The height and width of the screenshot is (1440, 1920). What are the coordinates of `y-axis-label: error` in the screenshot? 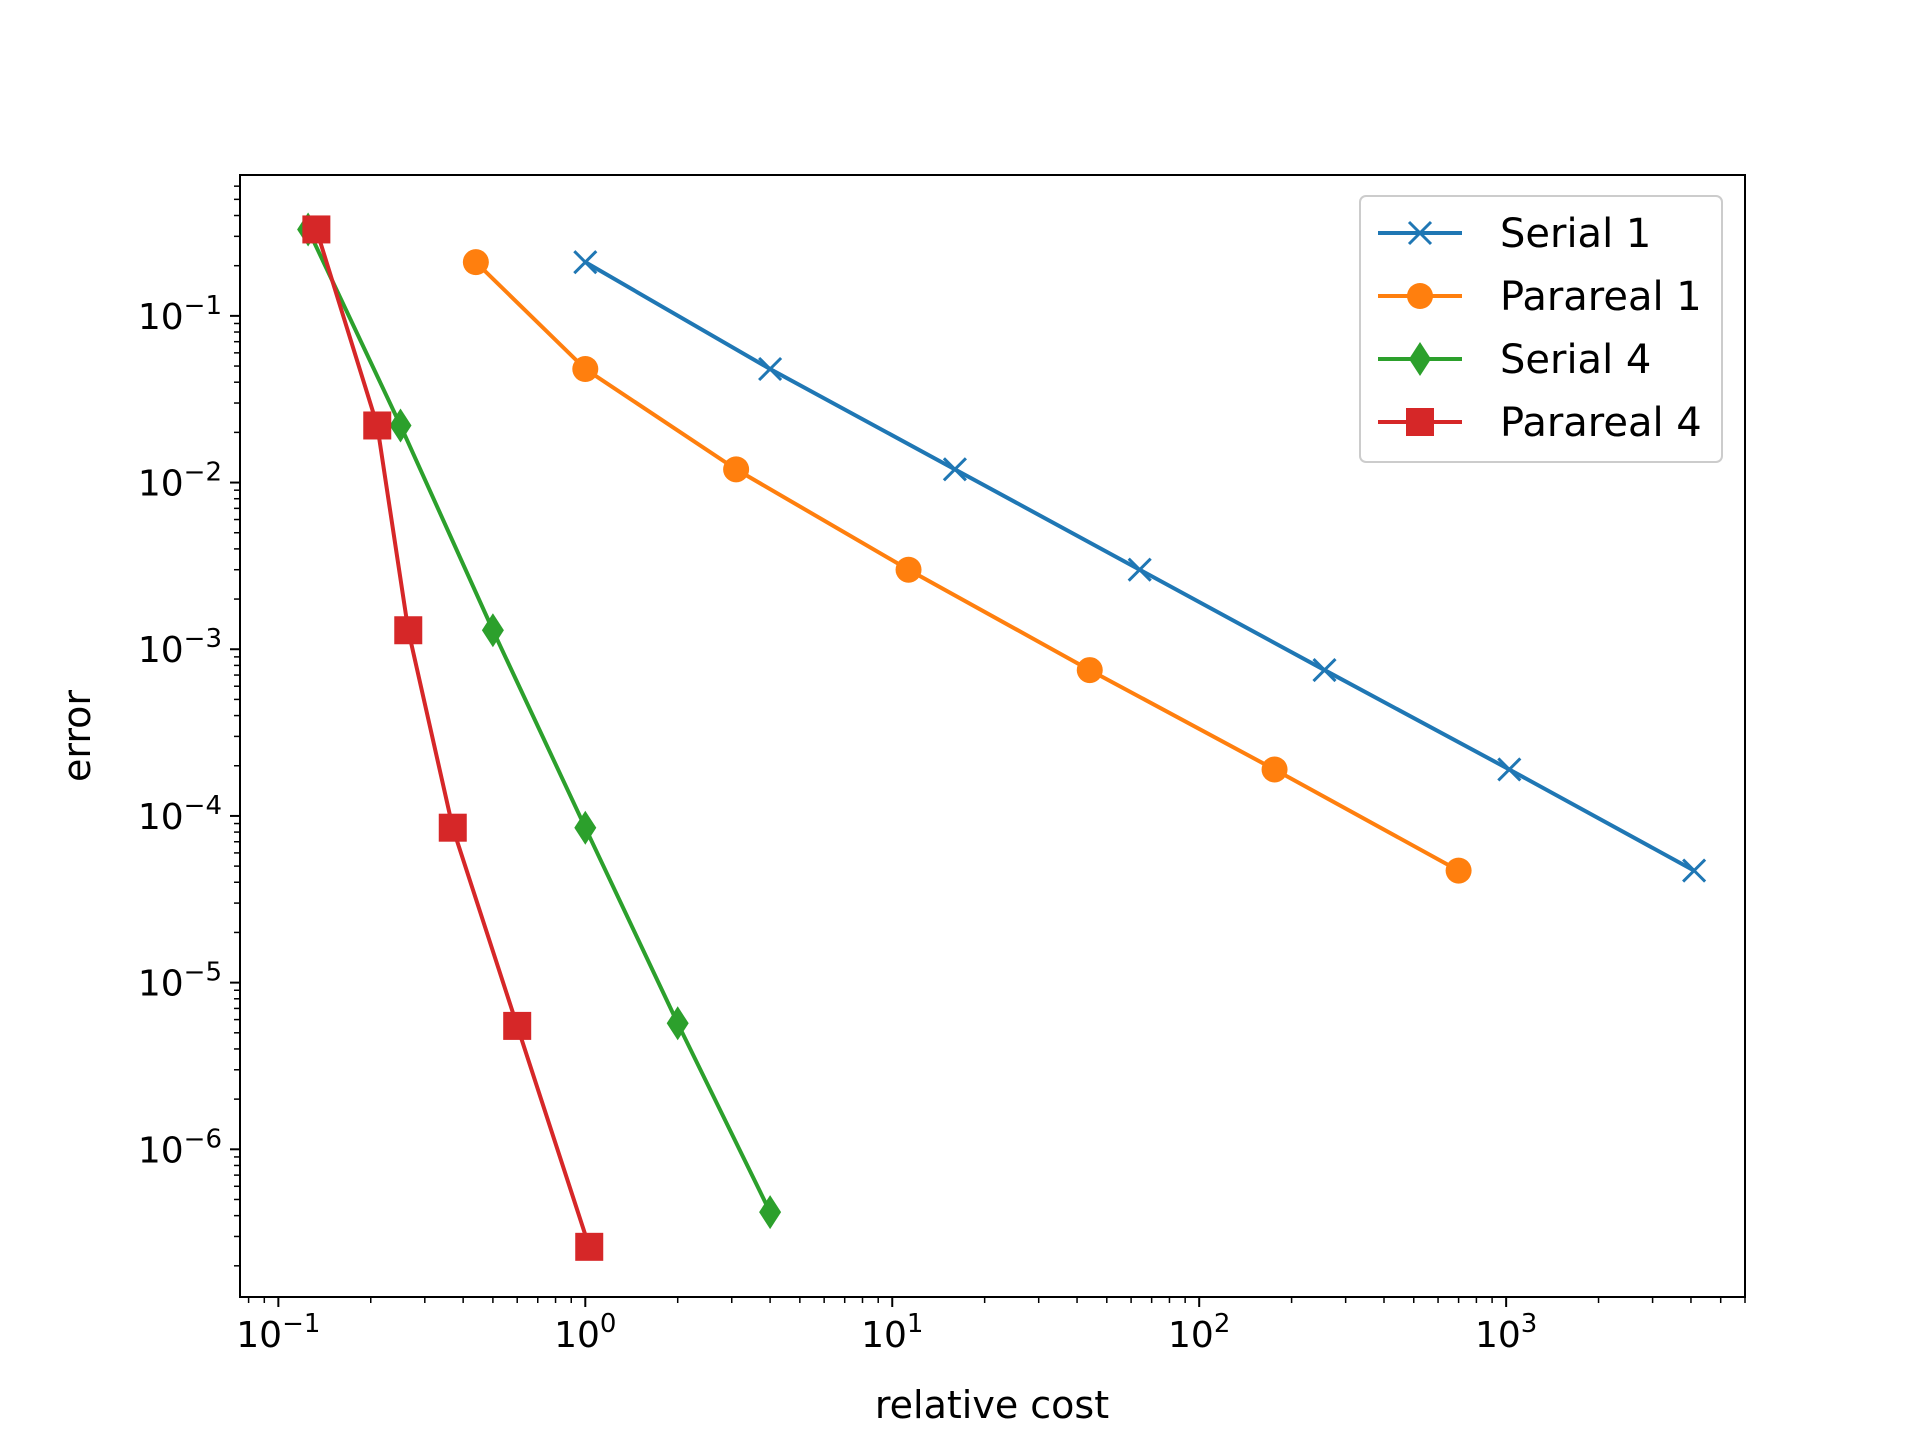 It's located at (77, 736).